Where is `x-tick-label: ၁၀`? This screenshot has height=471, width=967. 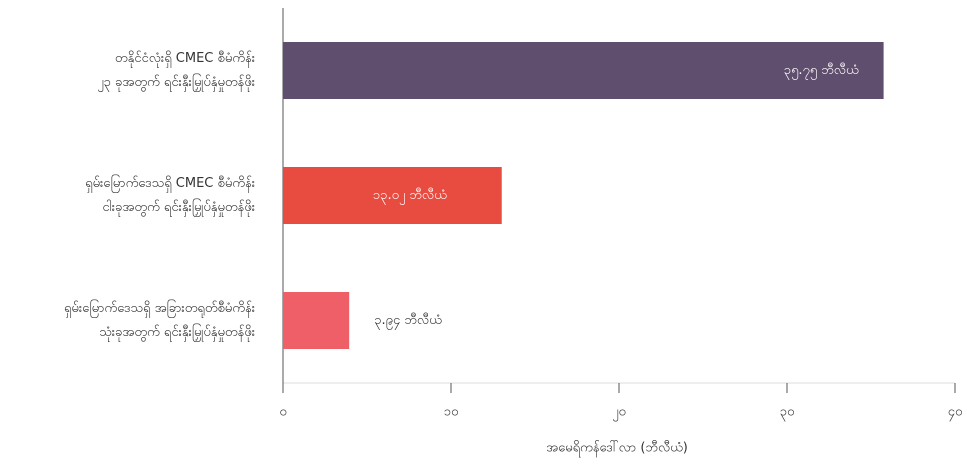 x-tick-label: ၁၀ is located at coordinates (451, 412).